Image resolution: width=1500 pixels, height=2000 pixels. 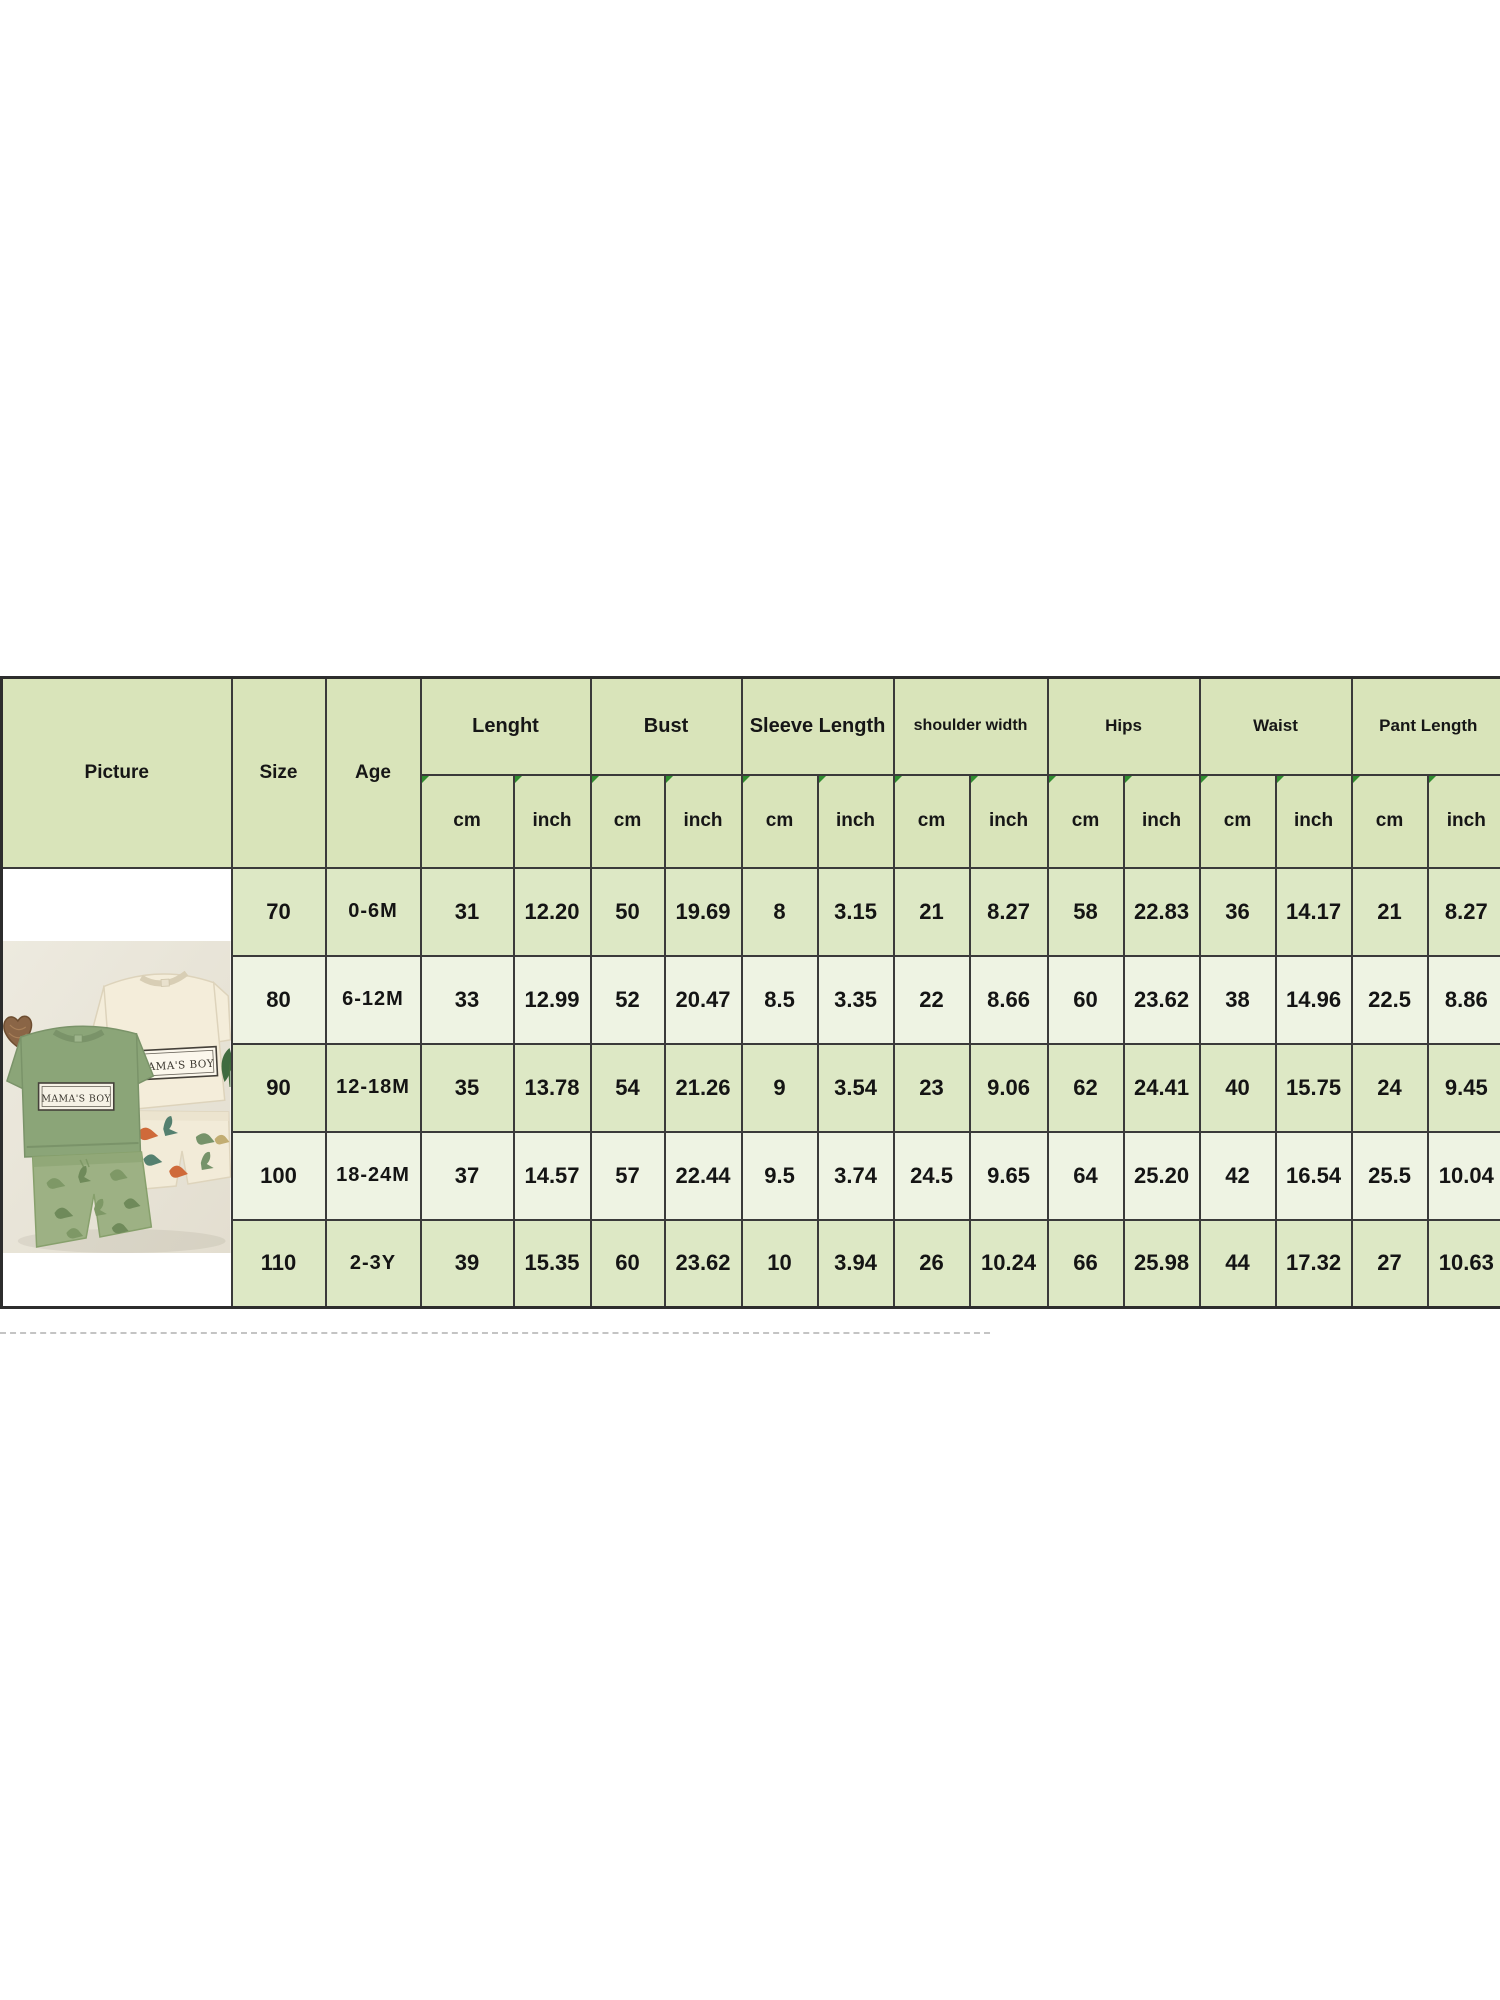 What do you see at coordinates (855, 1175) in the screenshot?
I see `value-cell: 3.74` at bounding box center [855, 1175].